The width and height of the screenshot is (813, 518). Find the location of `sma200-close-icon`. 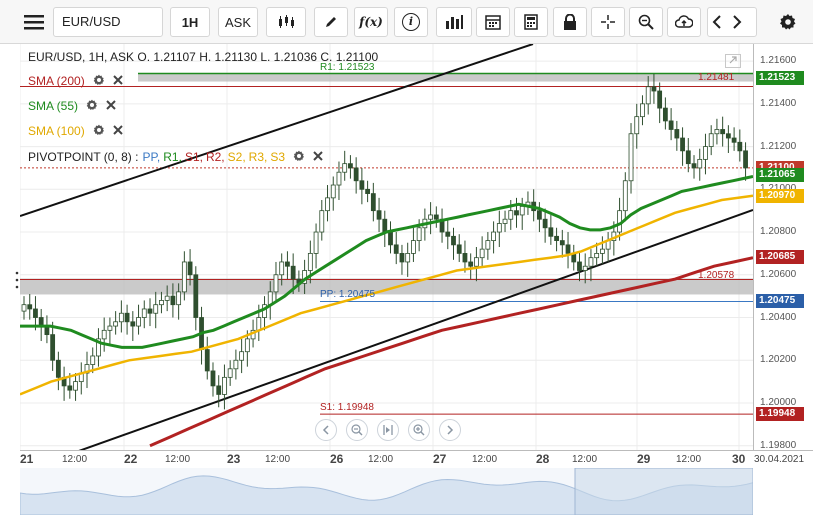

sma200-close-icon is located at coordinates (117, 81).